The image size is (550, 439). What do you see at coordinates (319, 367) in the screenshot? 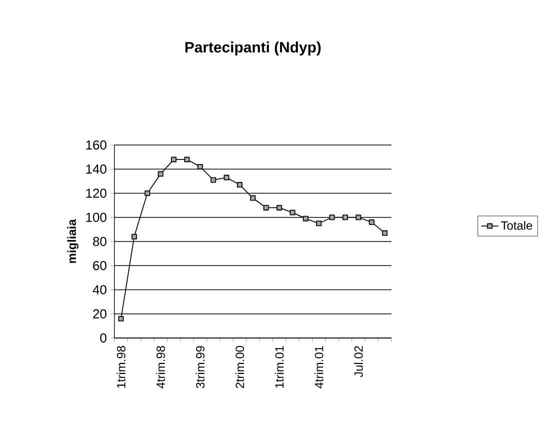
I see `x-tick-label: 4trim.01` at bounding box center [319, 367].